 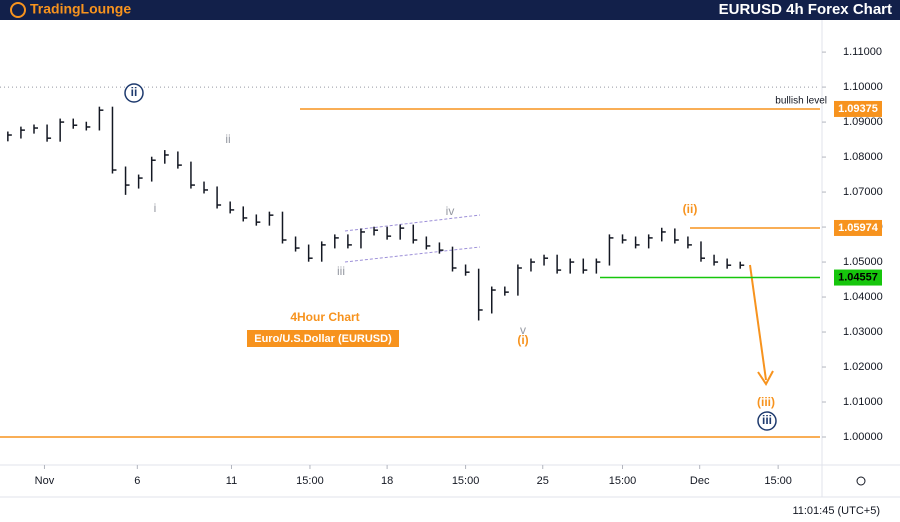 What do you see at coordinates (863, 367) in the screenshot?
I see `y-tick-label: 1.02000` at bounding box center [863, 367].